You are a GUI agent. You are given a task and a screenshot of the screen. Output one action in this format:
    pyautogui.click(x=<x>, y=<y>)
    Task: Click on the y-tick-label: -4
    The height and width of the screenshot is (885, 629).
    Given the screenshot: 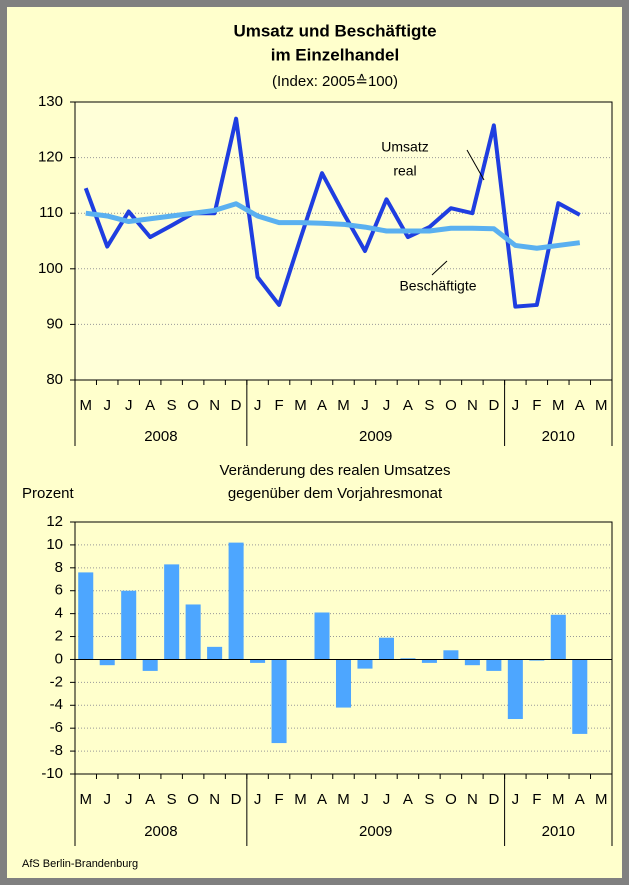 What is the action you would take?
    pyautogui.click(x=56, y=704)
    